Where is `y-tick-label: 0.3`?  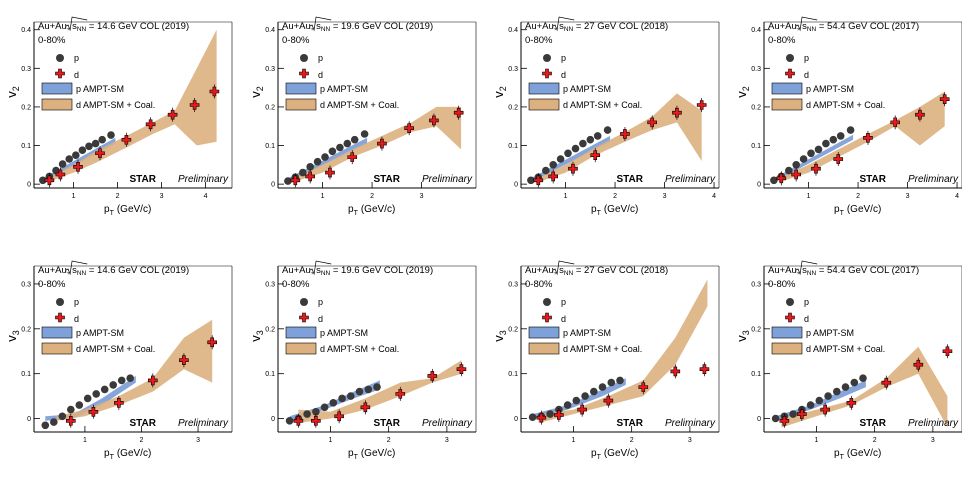 y-tick-label: 0.3 is located at coordinates (270, 69).